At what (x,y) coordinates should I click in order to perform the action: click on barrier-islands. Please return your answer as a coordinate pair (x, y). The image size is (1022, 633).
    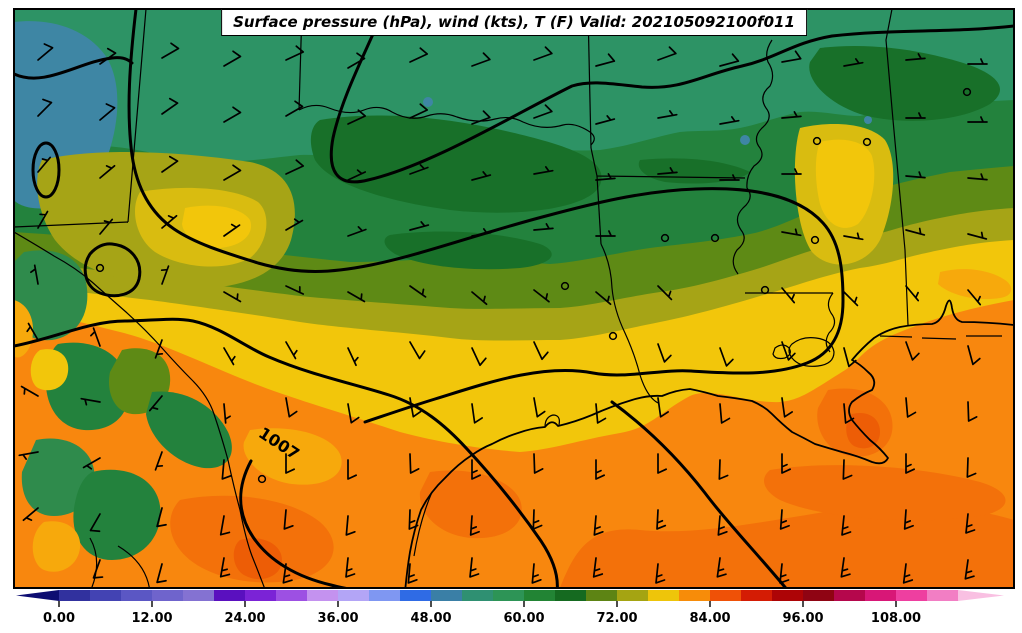
    Looking at the image, I should click on (940, 337).